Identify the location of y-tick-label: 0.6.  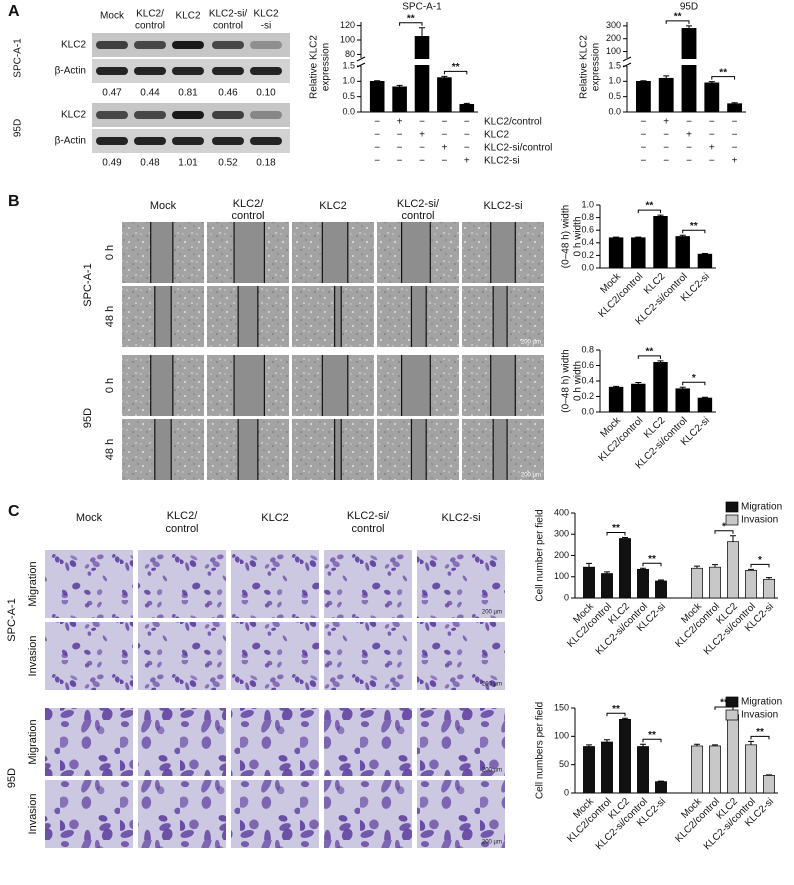
(587, 230).